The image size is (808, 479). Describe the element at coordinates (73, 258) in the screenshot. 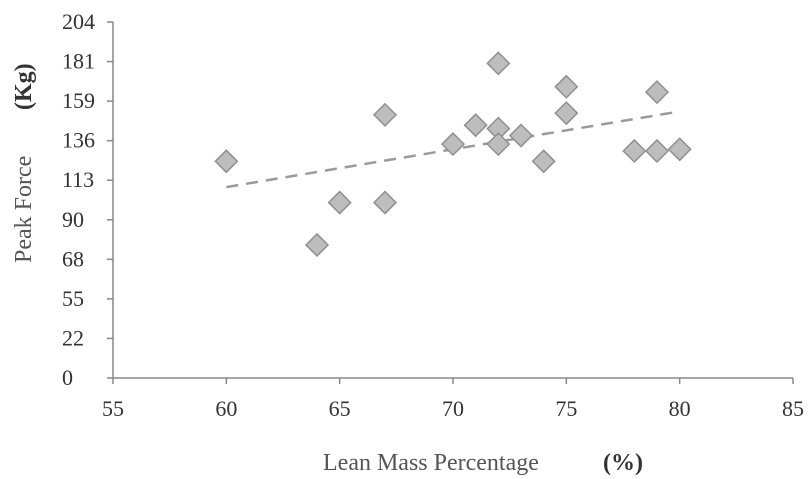

I see `y-tick-label: 68` at that location.